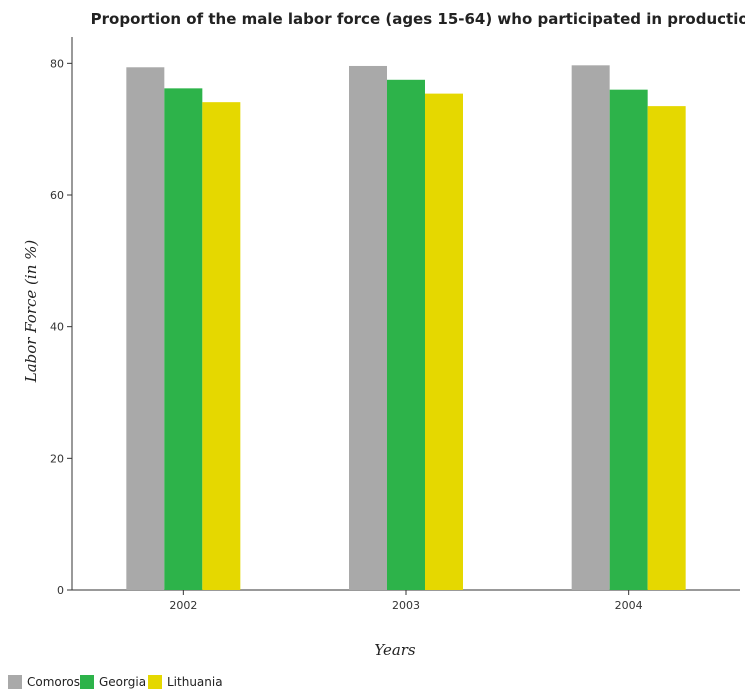 This screenshot has width=745, height=700. I want to click on y-tick-label: 60, so click(57, 195).